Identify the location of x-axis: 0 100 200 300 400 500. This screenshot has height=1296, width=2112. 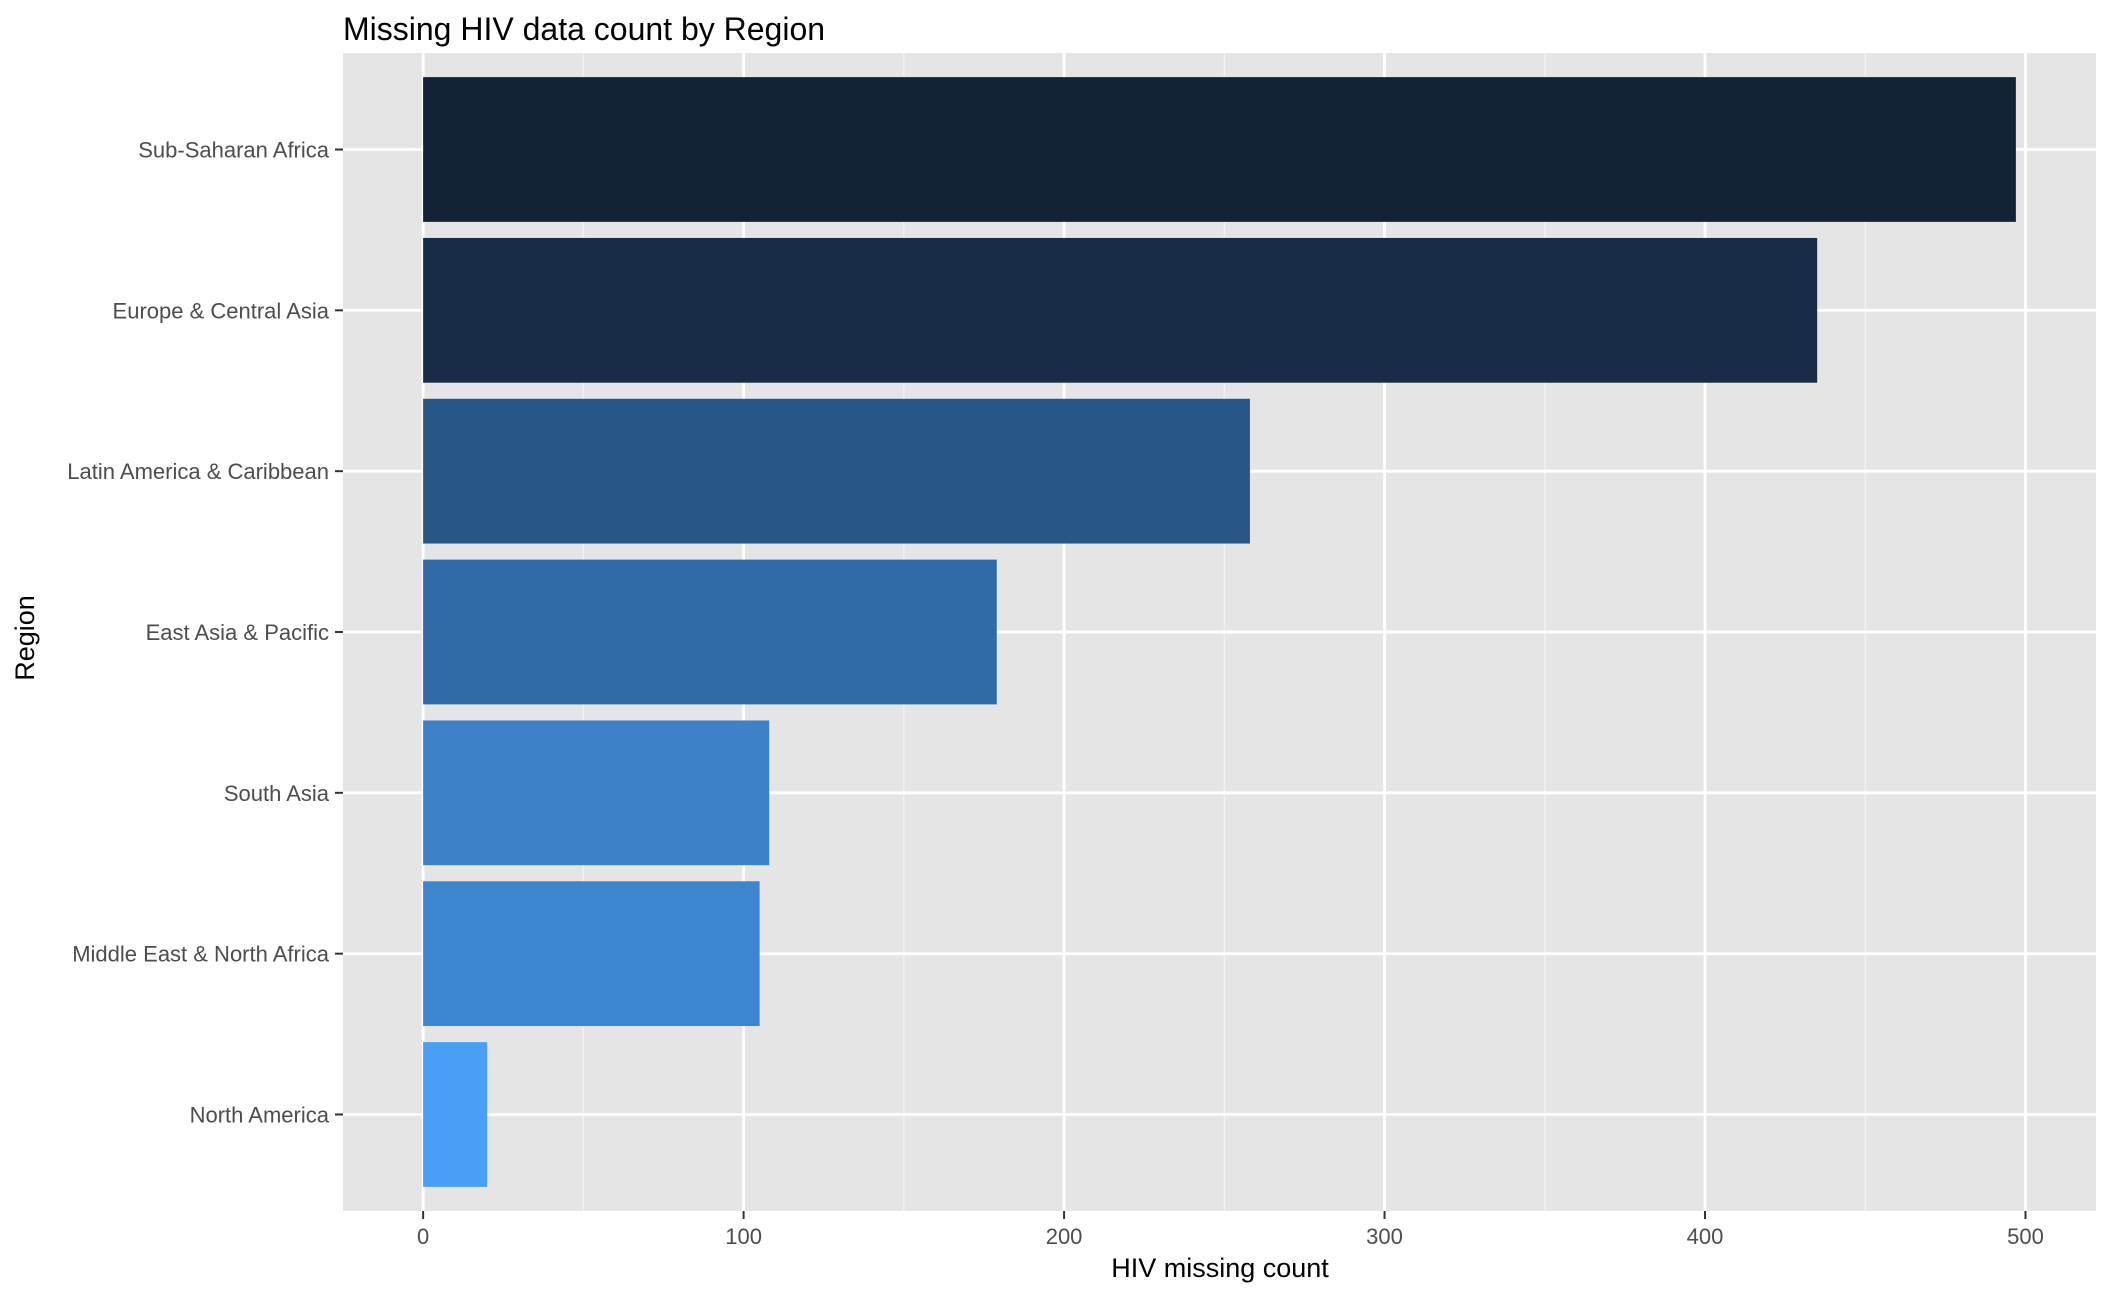
(1230, 1230).